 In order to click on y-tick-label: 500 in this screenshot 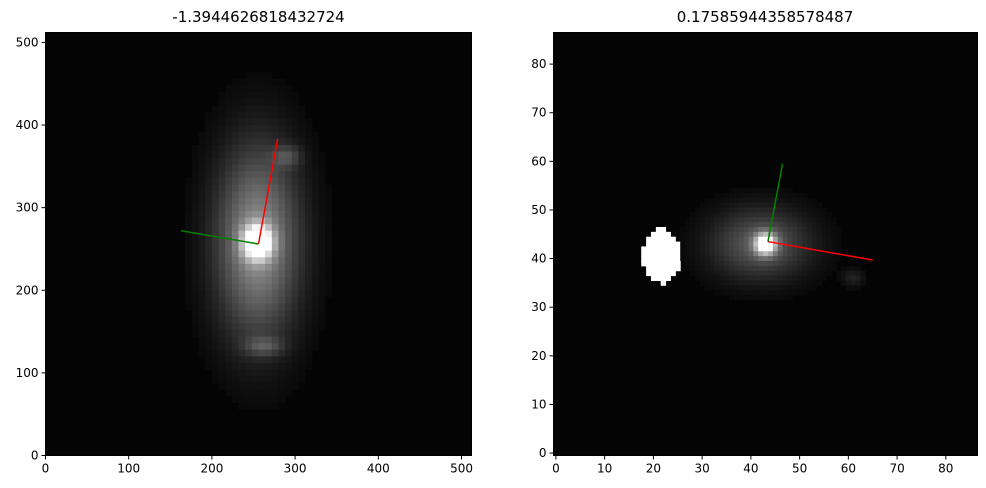, I will do `click(27, 42)`.